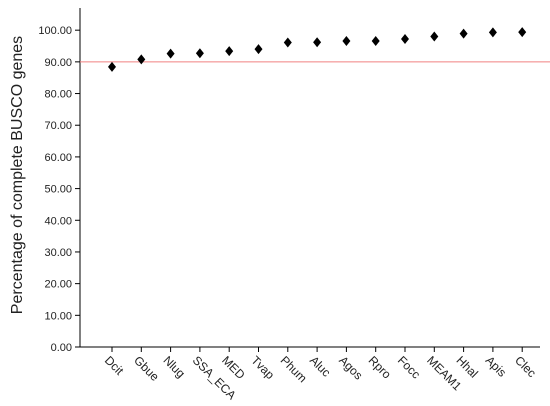  Describe the element at coordinates (525, 366) in the screenshot. I see `x-tick-label: Clec` at that location.